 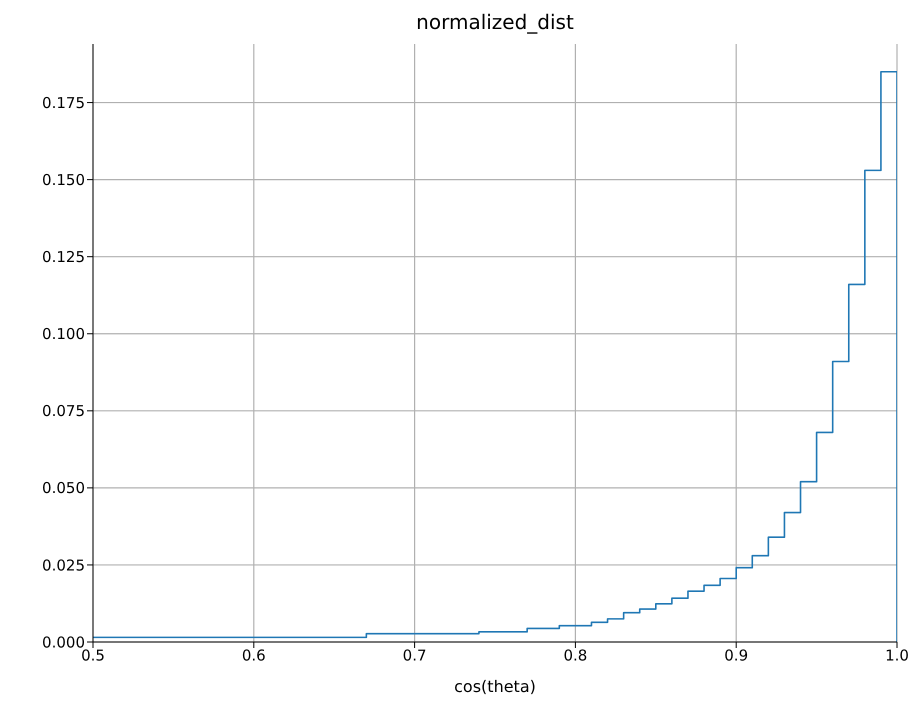 I want to click on y-tick-label: 0.050, so click(x=63, y=488).